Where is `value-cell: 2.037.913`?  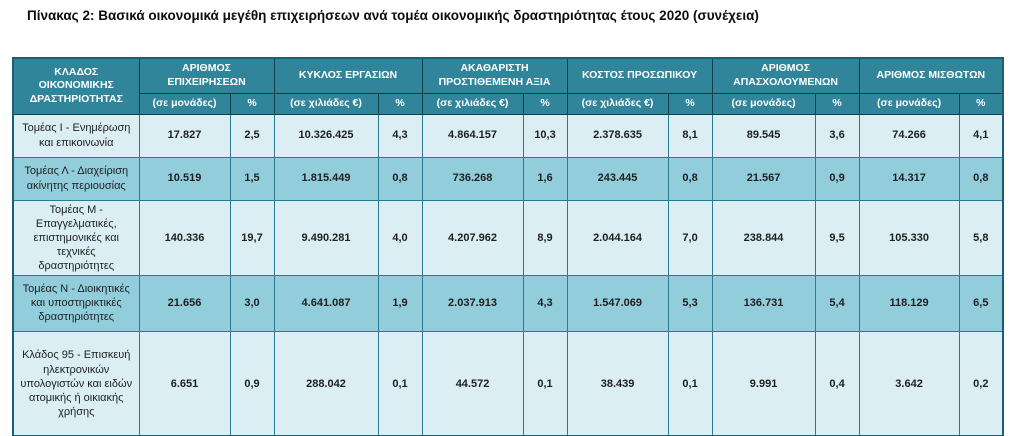 value-cell: 2.037.913 is located at coordinates (472, 303).